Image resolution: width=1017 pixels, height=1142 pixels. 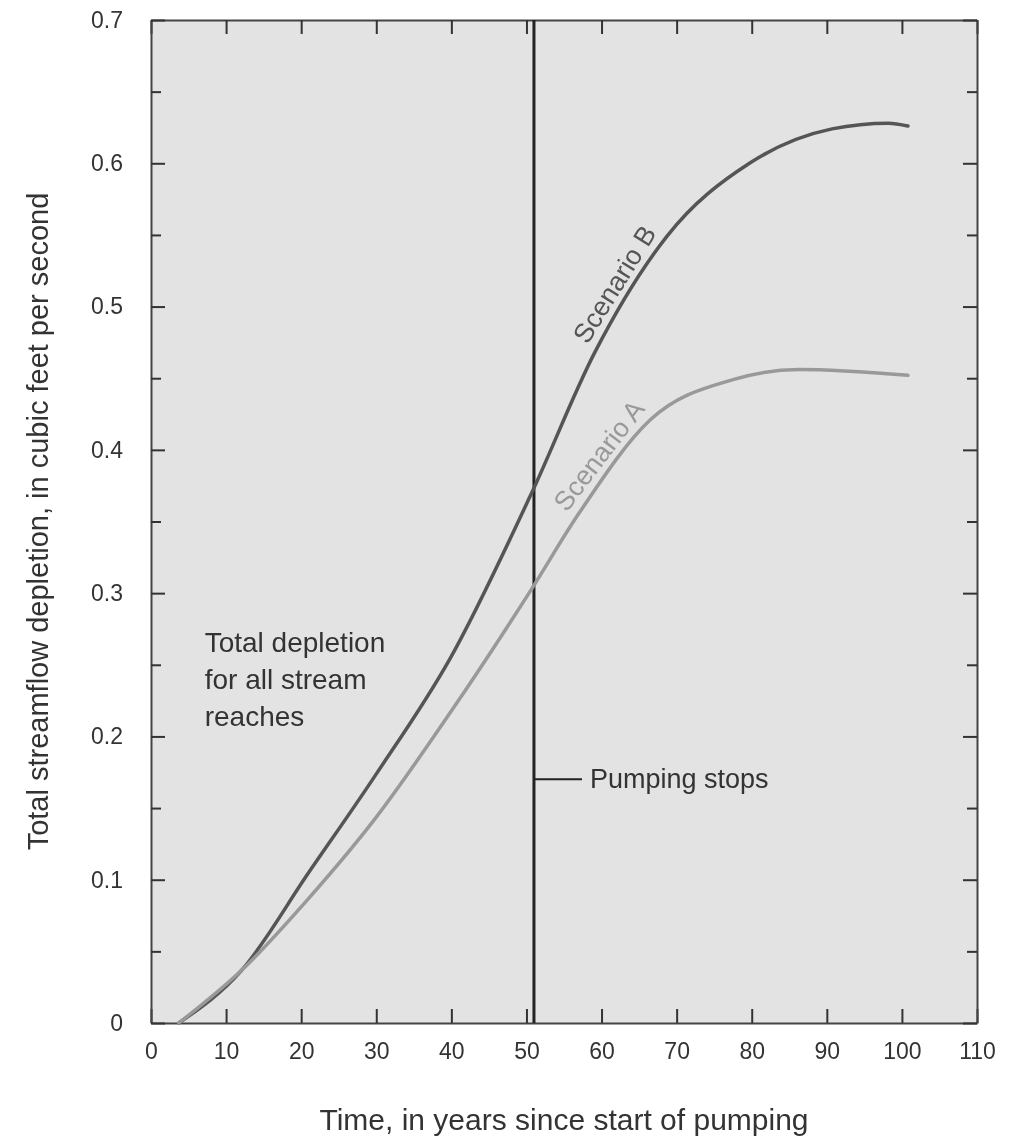 I want to click on x-tick-label: 50, so click(x=527, y=1051).